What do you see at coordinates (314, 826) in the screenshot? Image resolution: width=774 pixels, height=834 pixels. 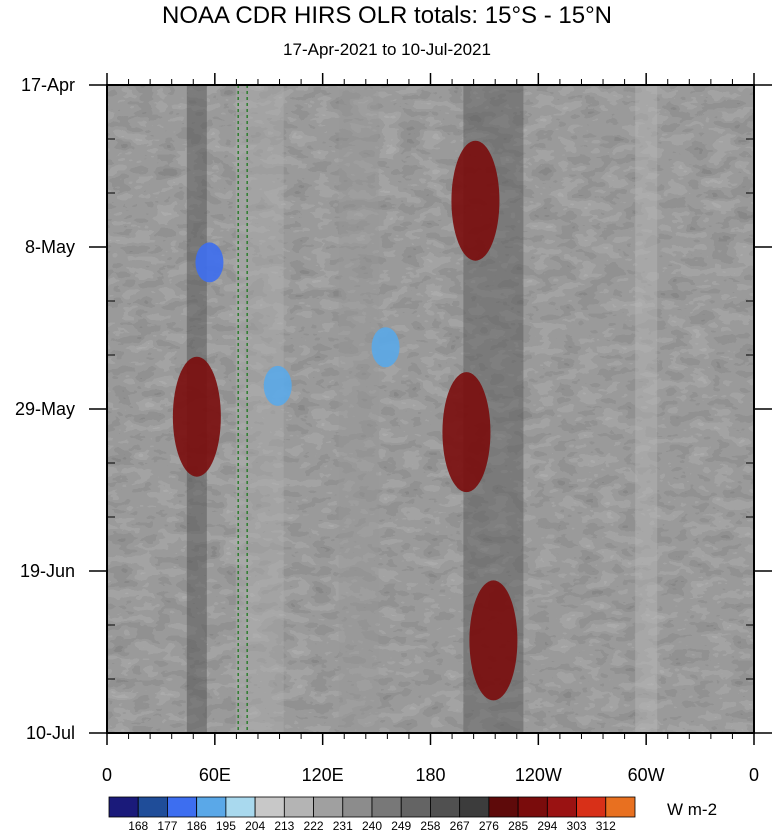 I see `colorbar-label: 222` at bounding box center [314, 826].